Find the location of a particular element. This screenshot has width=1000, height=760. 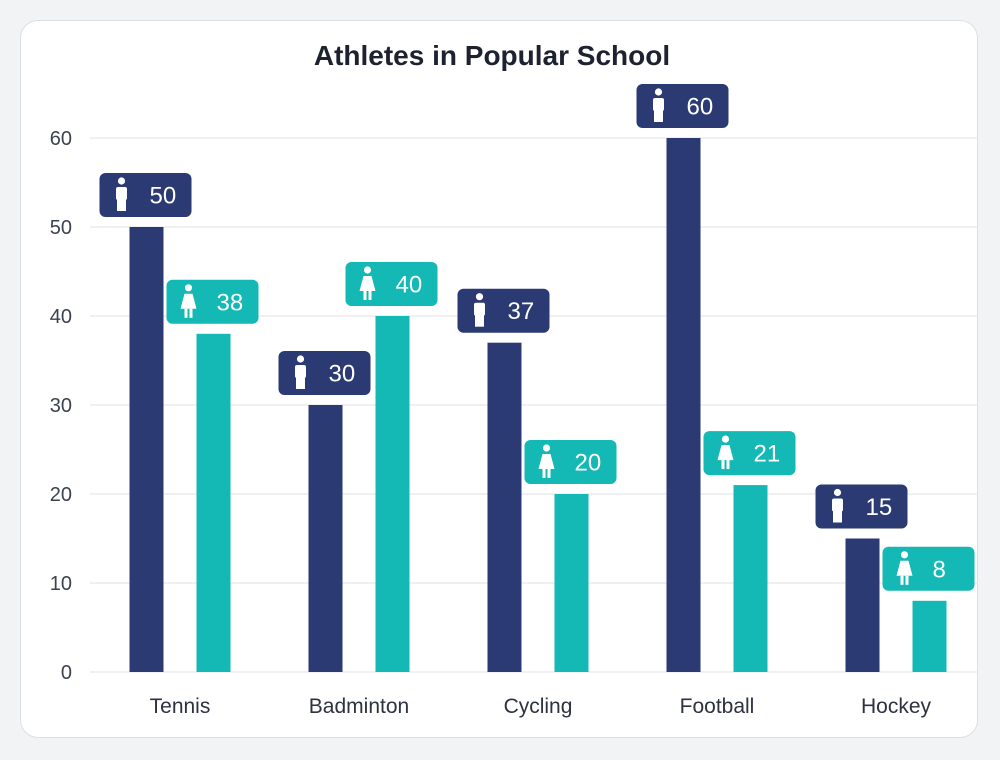

x-tick-label: Cycling is located at coordinates (538, 706).